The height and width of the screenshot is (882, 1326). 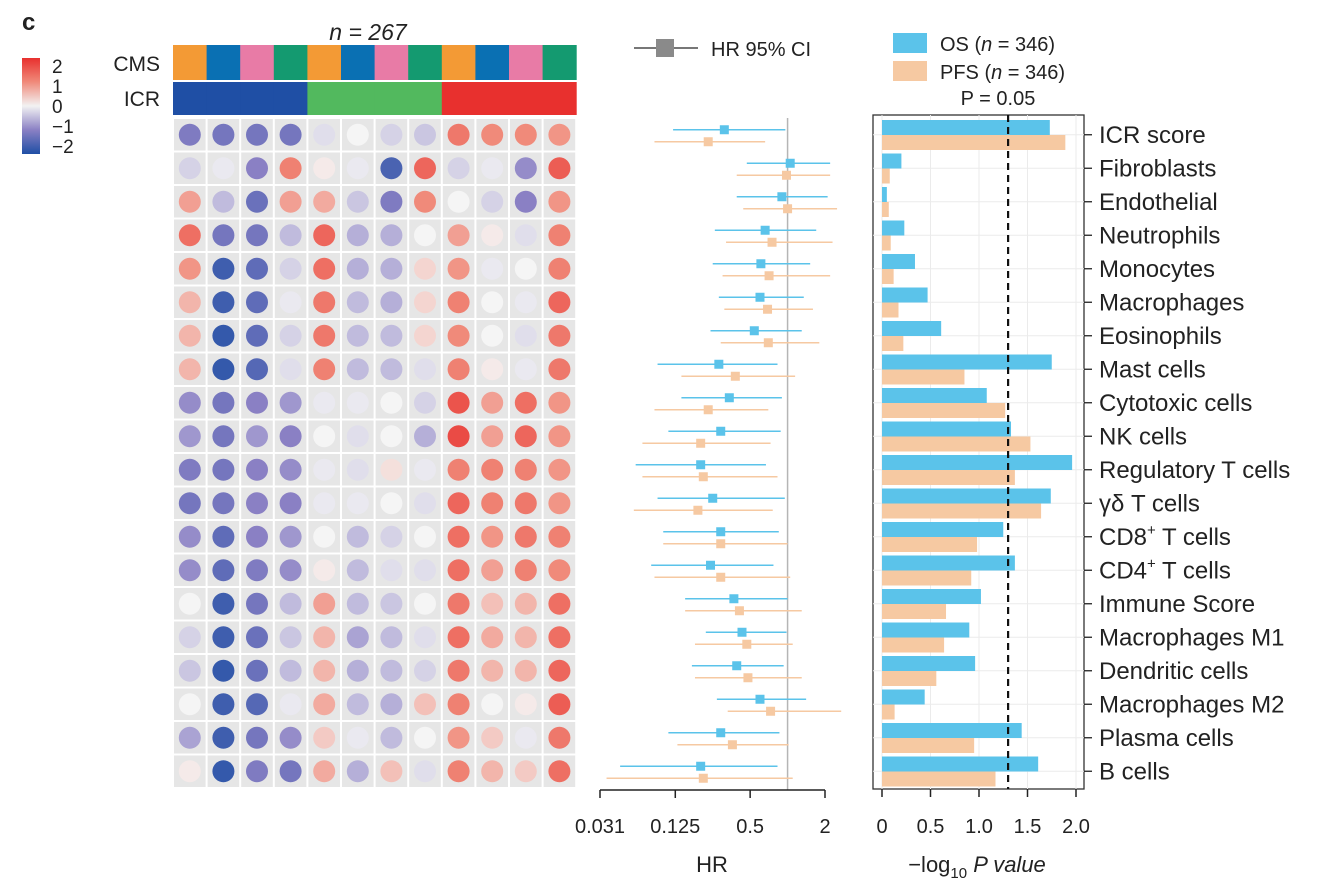 What do you see at coordinates (979, 827) in the screenshot?
I see `bar-x-tick-label: 1.0` at bounding box center [979, 827].